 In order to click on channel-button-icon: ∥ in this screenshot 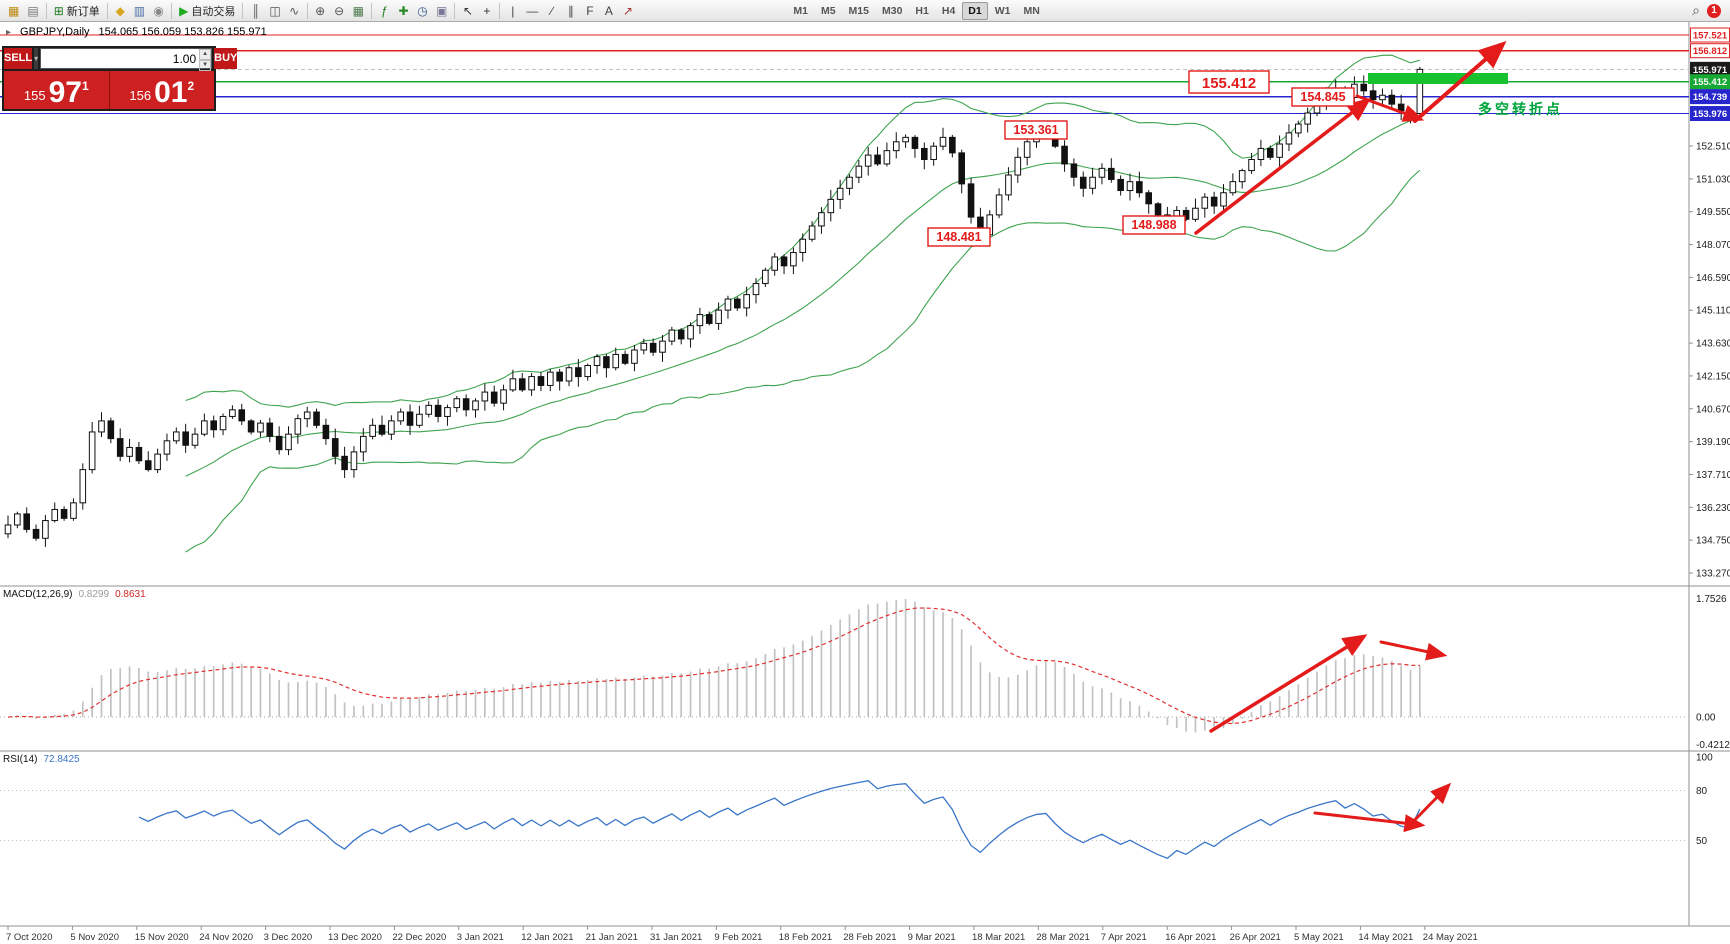, I will do `click(570, 10)`.